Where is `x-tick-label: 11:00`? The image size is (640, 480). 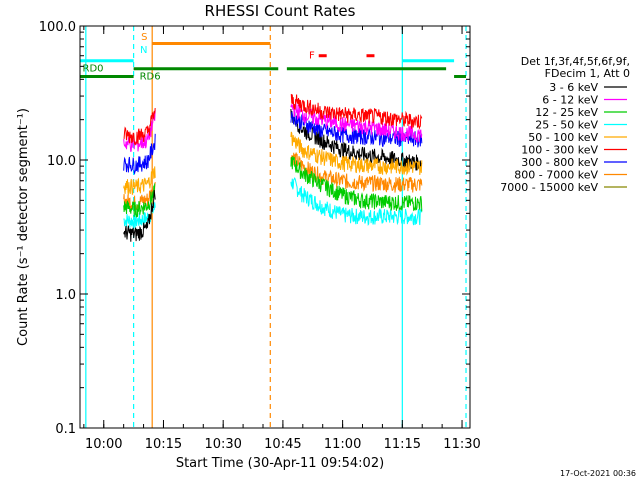 x-tick-label: 11:00 is located at coordinates (342, 444).